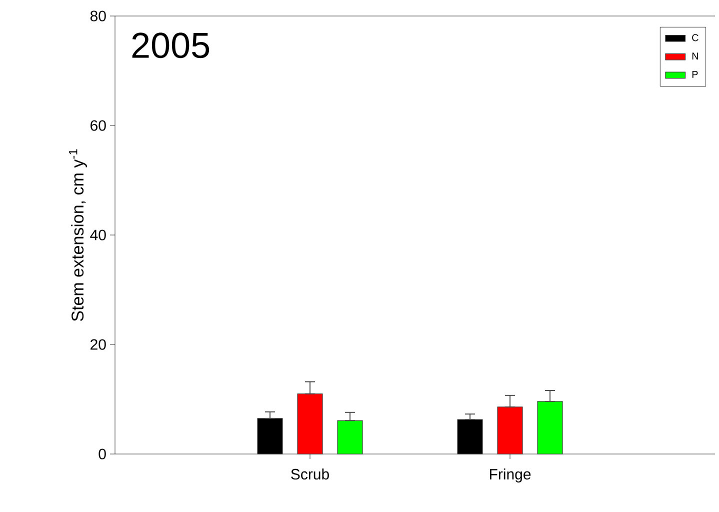  What do you see at coordinates (695, 38) in the screenshot?
I see `legend-label: C` at bounding box center [695, 38].